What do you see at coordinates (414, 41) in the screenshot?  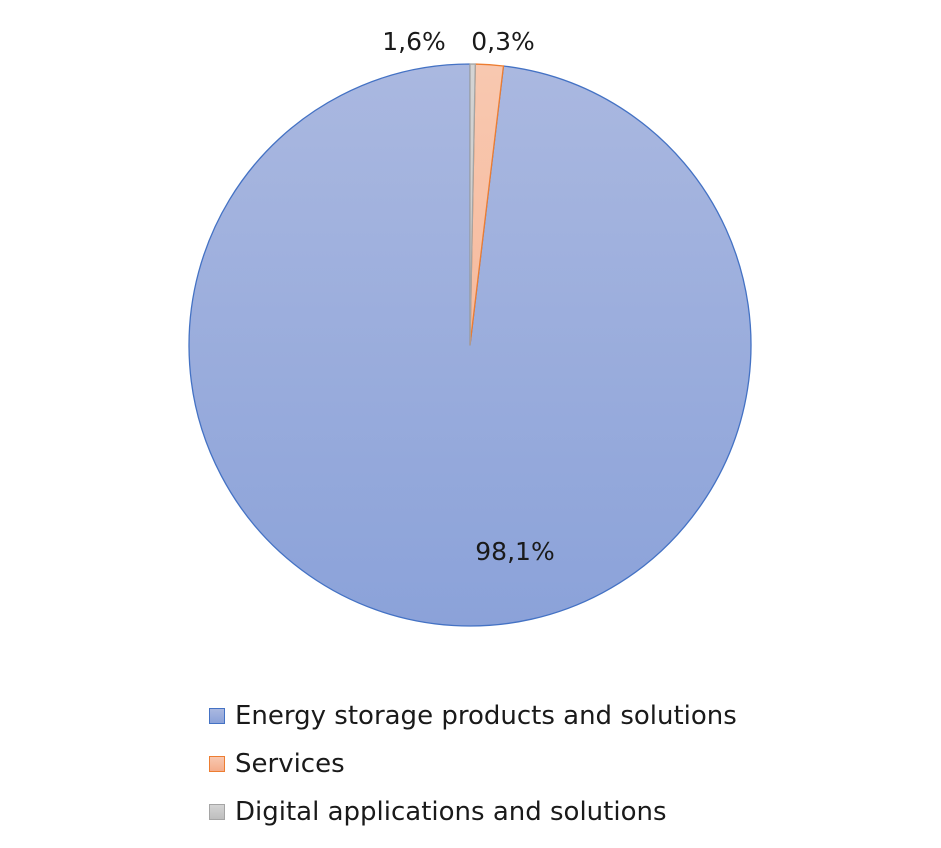 I see `data-label-services: 1,6%` at bounding box center [414, 41].